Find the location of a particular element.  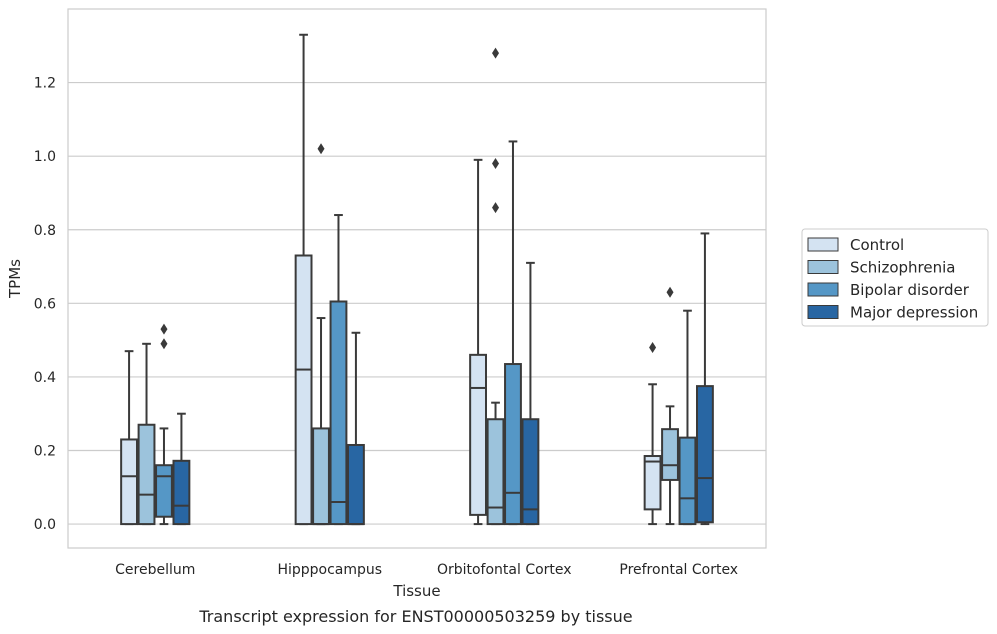

y-tick-labels: 0.0 0.2 0.4 0.6 0.8 1.0 1.2 is located at coordinates (45, 305).